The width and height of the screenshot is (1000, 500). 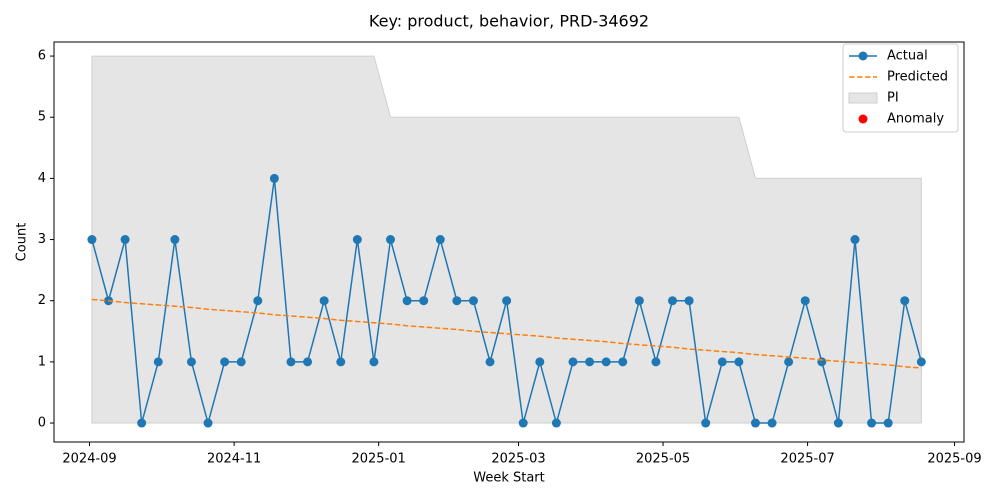 I want to click on x-tick-label: 2025-09, so click(x=954, y=459).